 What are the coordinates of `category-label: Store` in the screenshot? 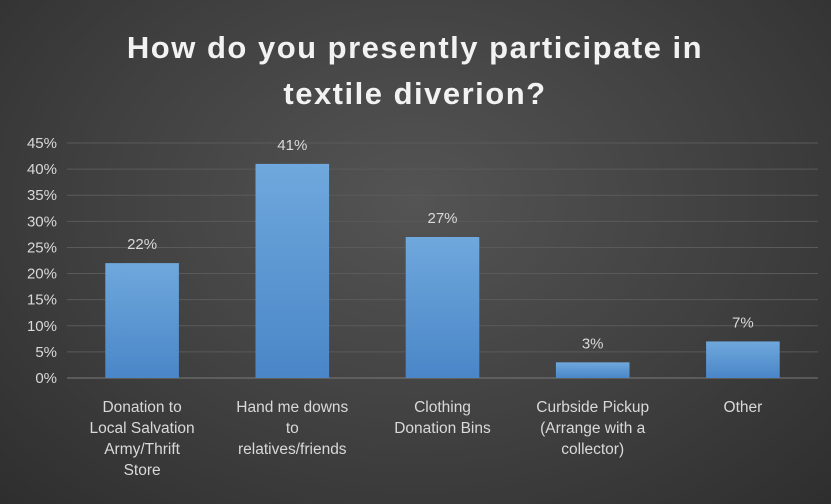 It's located at (142, 470).